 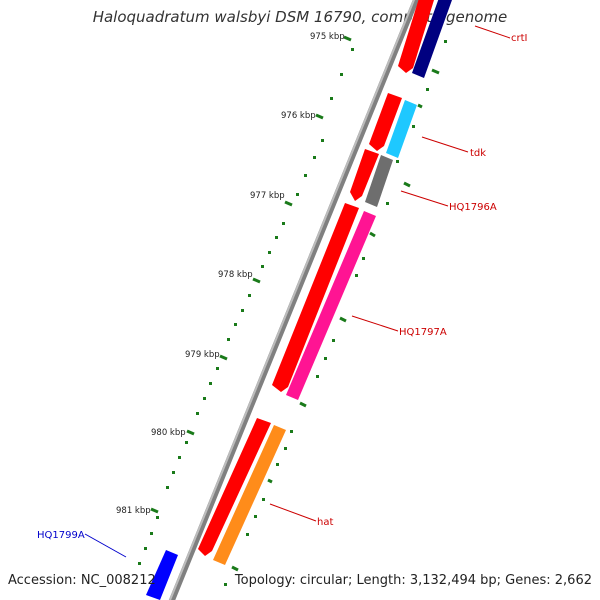 What do you see at coordinates (423, 332) in the screenshot?
I see `gene-label-hq1797a: HQ1797A` at bounding box center [423, 332].